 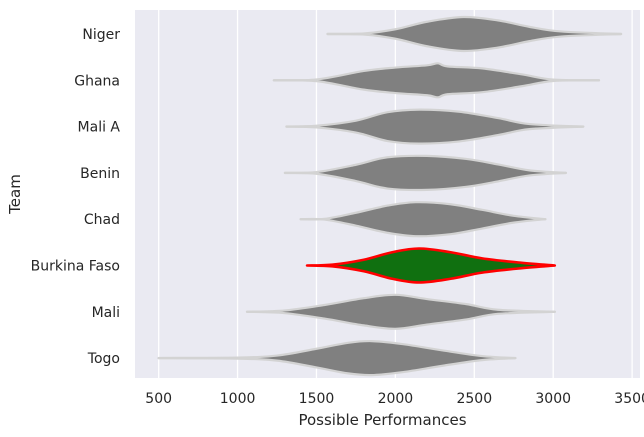 I want to click on violin-burkina-faso, so click(x=431, y=265).